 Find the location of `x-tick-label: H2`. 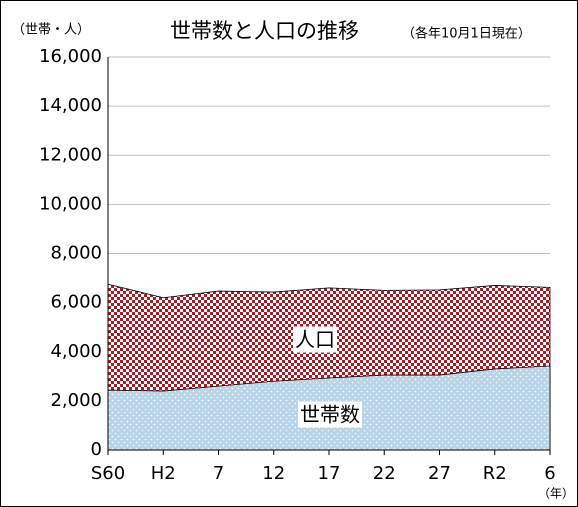

x-tick-label: H2 is located at coordinates (163, 473).